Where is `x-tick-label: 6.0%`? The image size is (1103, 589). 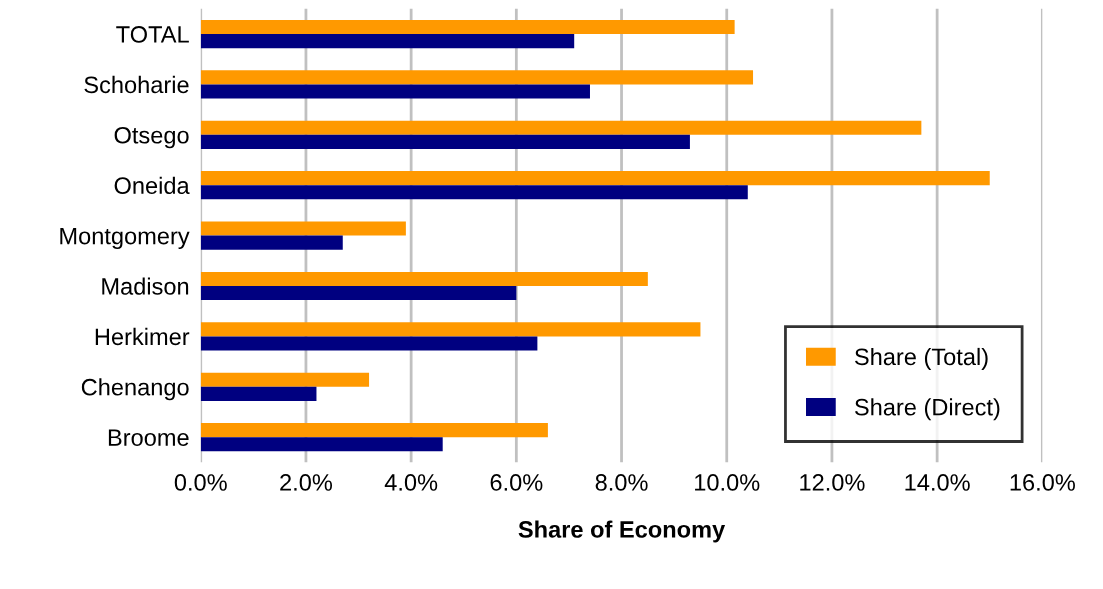 x-tick-label: 6.0% is located at coordinates (516, 482).